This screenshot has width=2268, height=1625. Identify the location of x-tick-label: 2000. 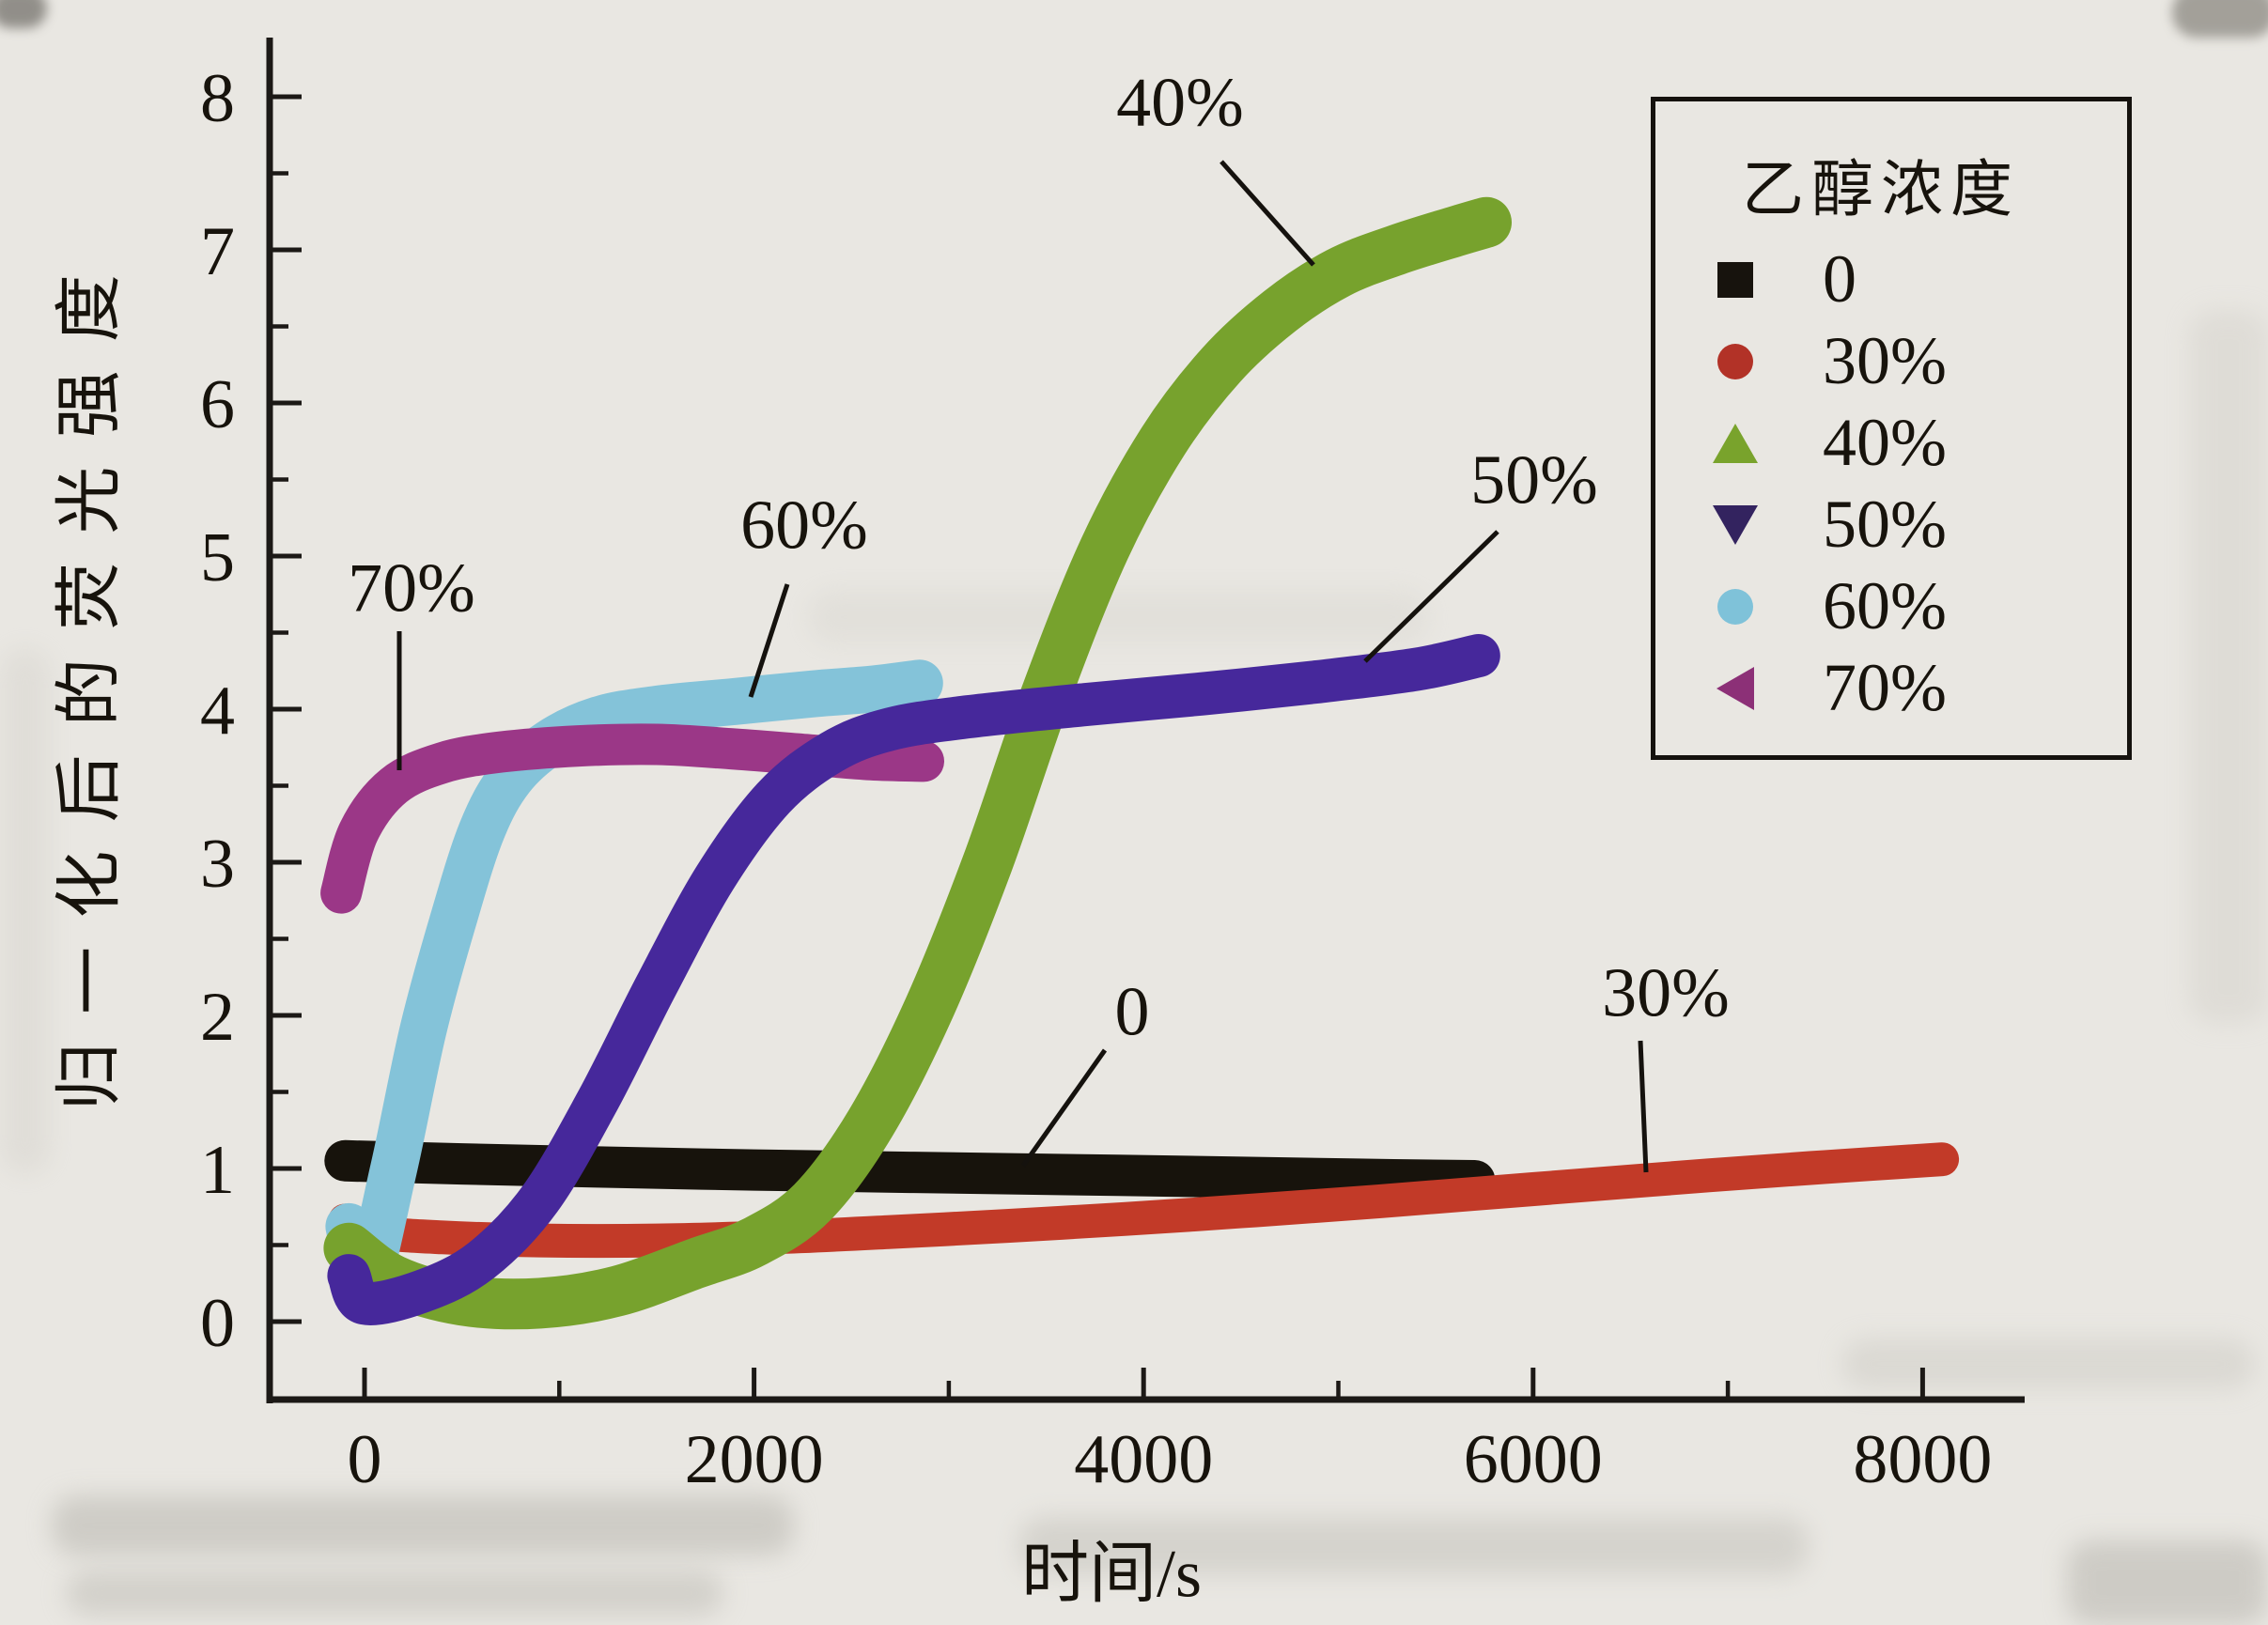
(754, 1459).